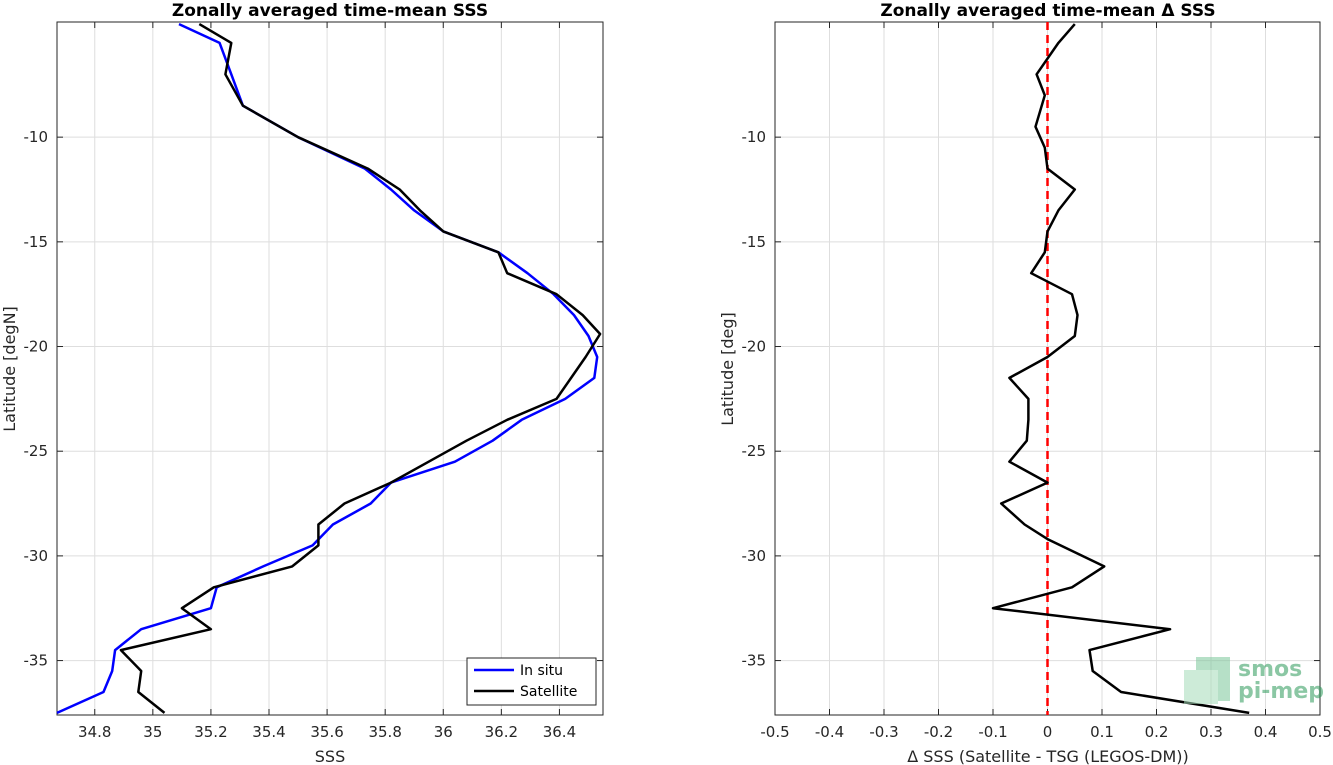  What do you see at coordinates (754, 451) in the screenshot?
I see `right-y-tick-label: -25` at bounding box center [754, 451].